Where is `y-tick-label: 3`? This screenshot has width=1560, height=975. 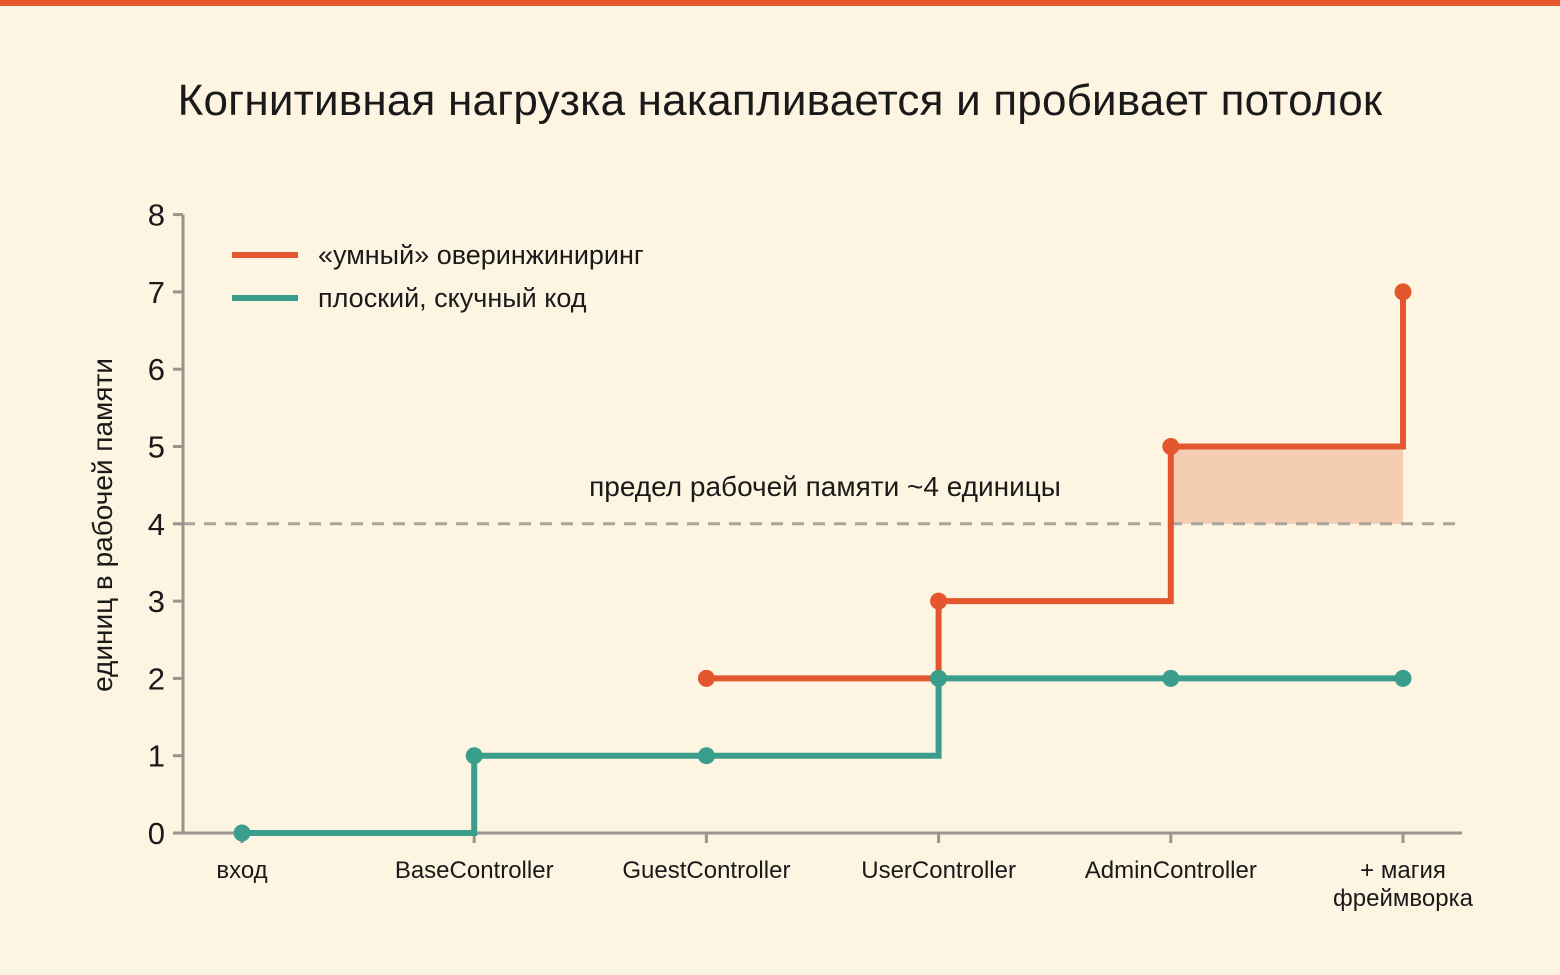 y-tick-label: 3 is located at coordinates (156, 601).